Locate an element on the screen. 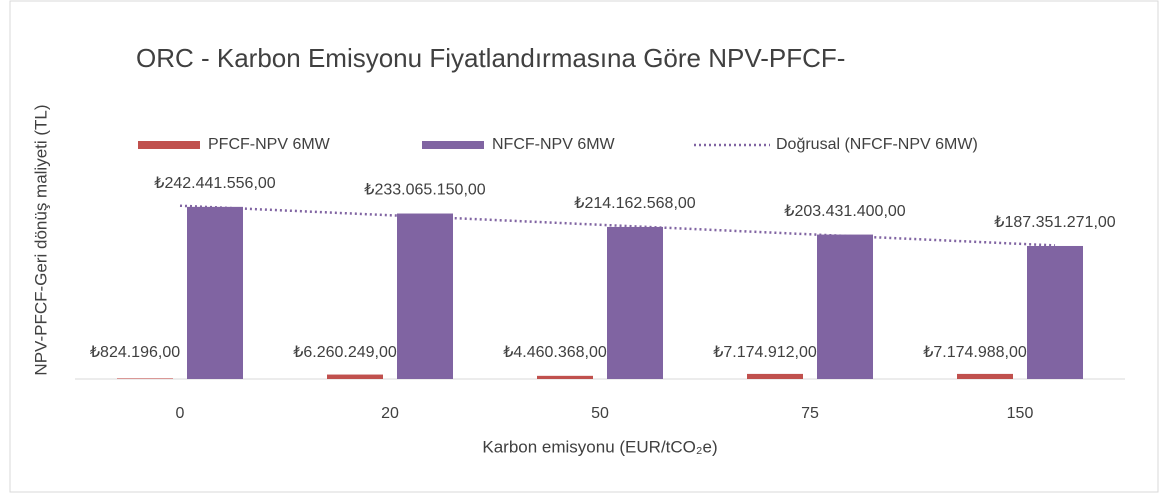 Image resolution: width=1167 pixels, height=493 pixels. x-tick-label: 150 is located at coordinates (1020, 413).